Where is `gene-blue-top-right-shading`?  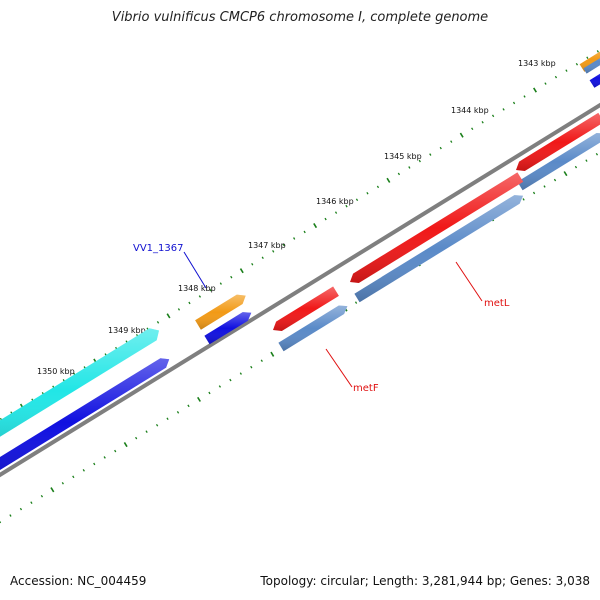 gene-blue-top-right-shading is located at coordinates (594, 80).